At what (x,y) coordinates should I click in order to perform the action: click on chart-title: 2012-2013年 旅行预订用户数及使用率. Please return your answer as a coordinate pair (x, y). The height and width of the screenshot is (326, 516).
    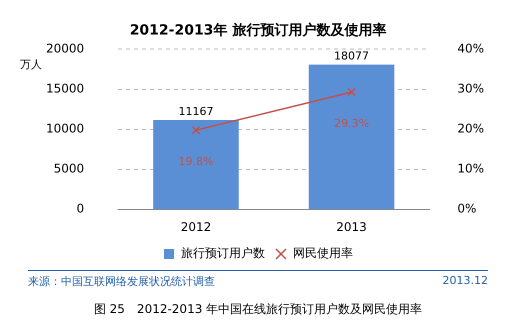
    Looking at the image, I should click on (258, 29).